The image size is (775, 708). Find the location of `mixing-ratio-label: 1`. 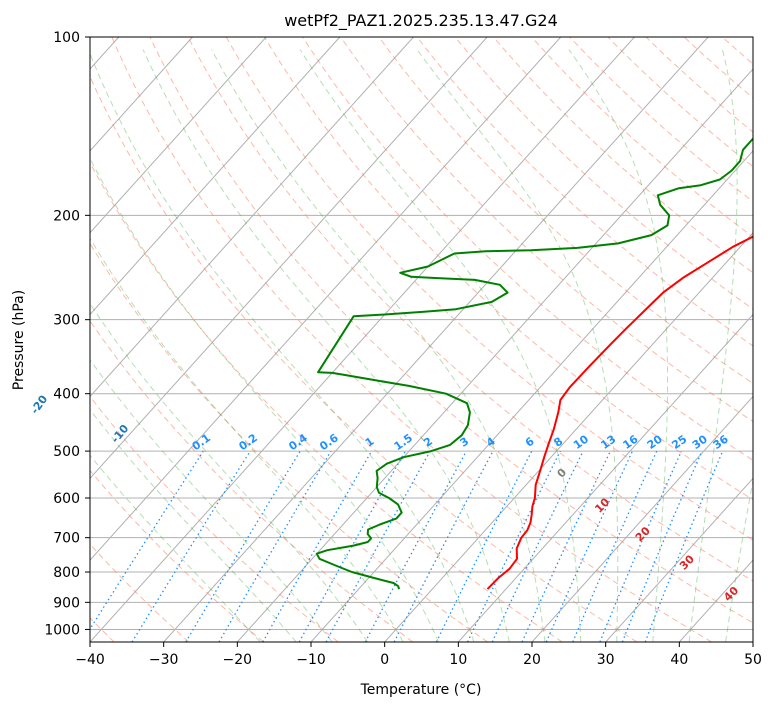

mixing-ratio-label: 1 is located at coordinates (370, 442).